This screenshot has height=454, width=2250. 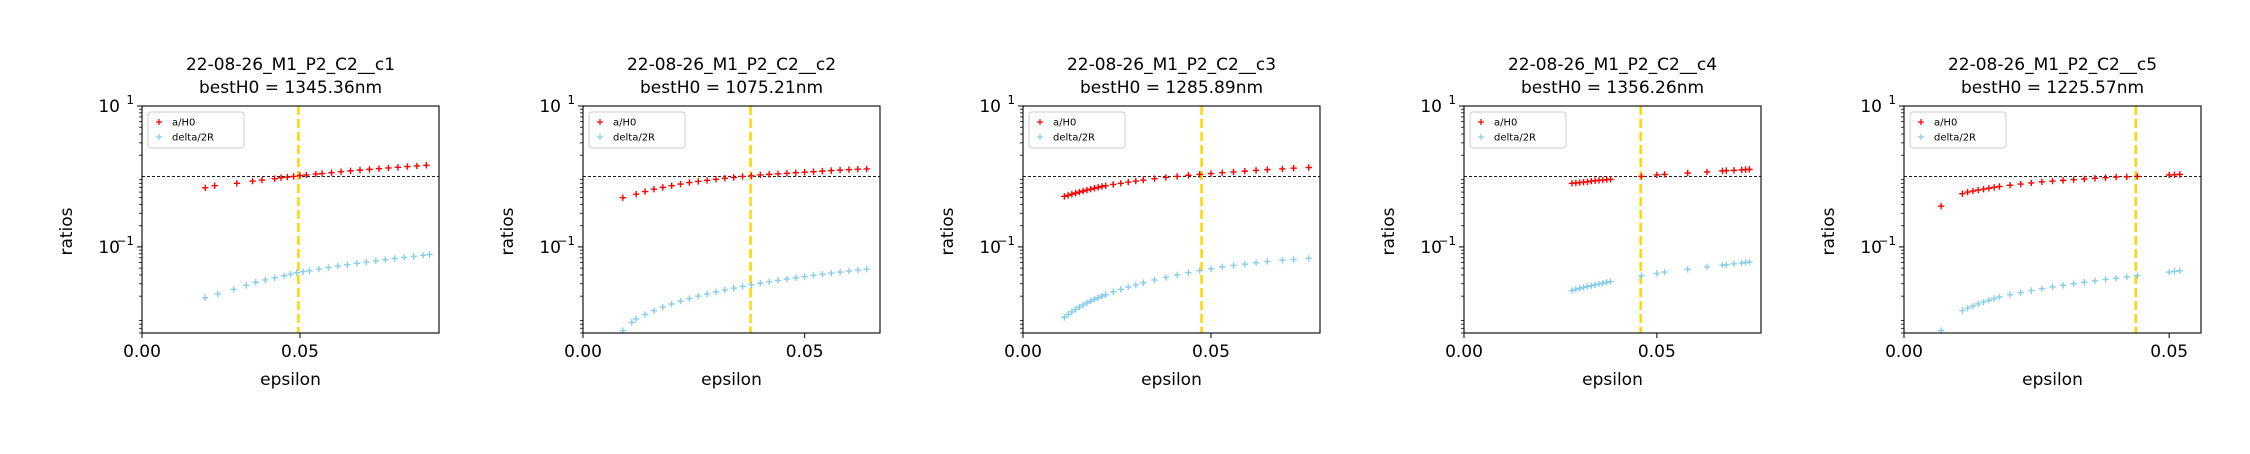 What do you see at coordinates (731, 219) in the screenshot?
I see `axes-frame` at bounding box center [731, 219].